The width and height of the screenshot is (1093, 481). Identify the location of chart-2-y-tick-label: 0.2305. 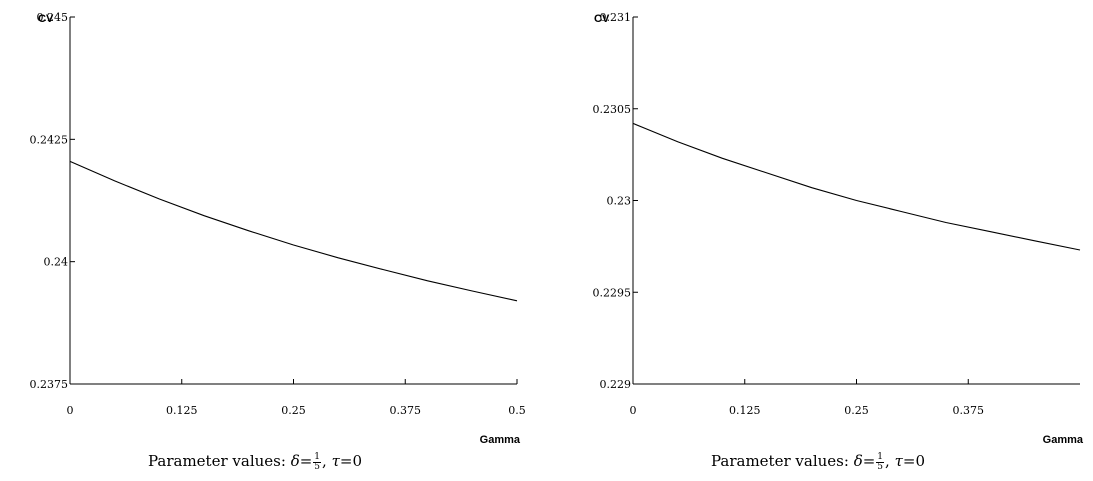
(612, 109).